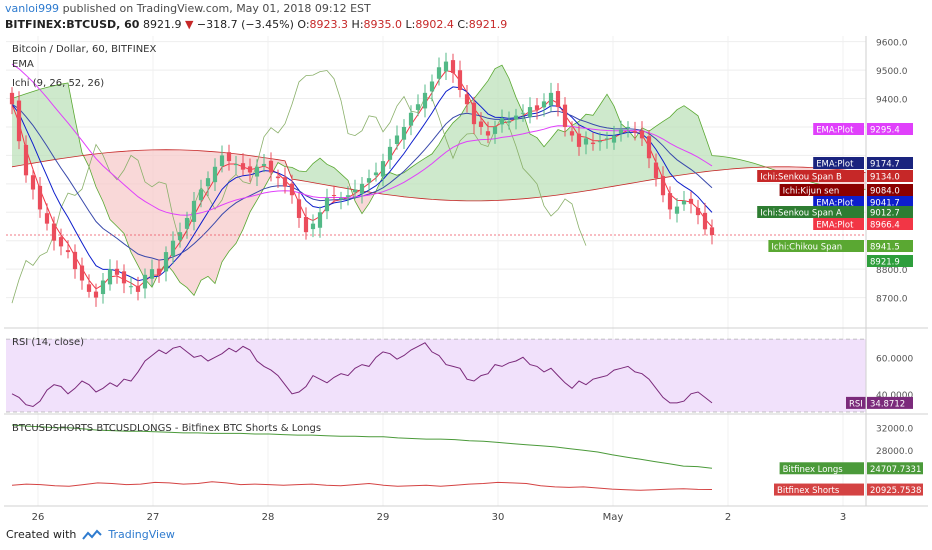 The width and height of the screenshot is (932, 550). What do you see at coordinates (268, 517) in the screenshot?
I see `x-tick-label: 28` at bounding box center [268, 517].